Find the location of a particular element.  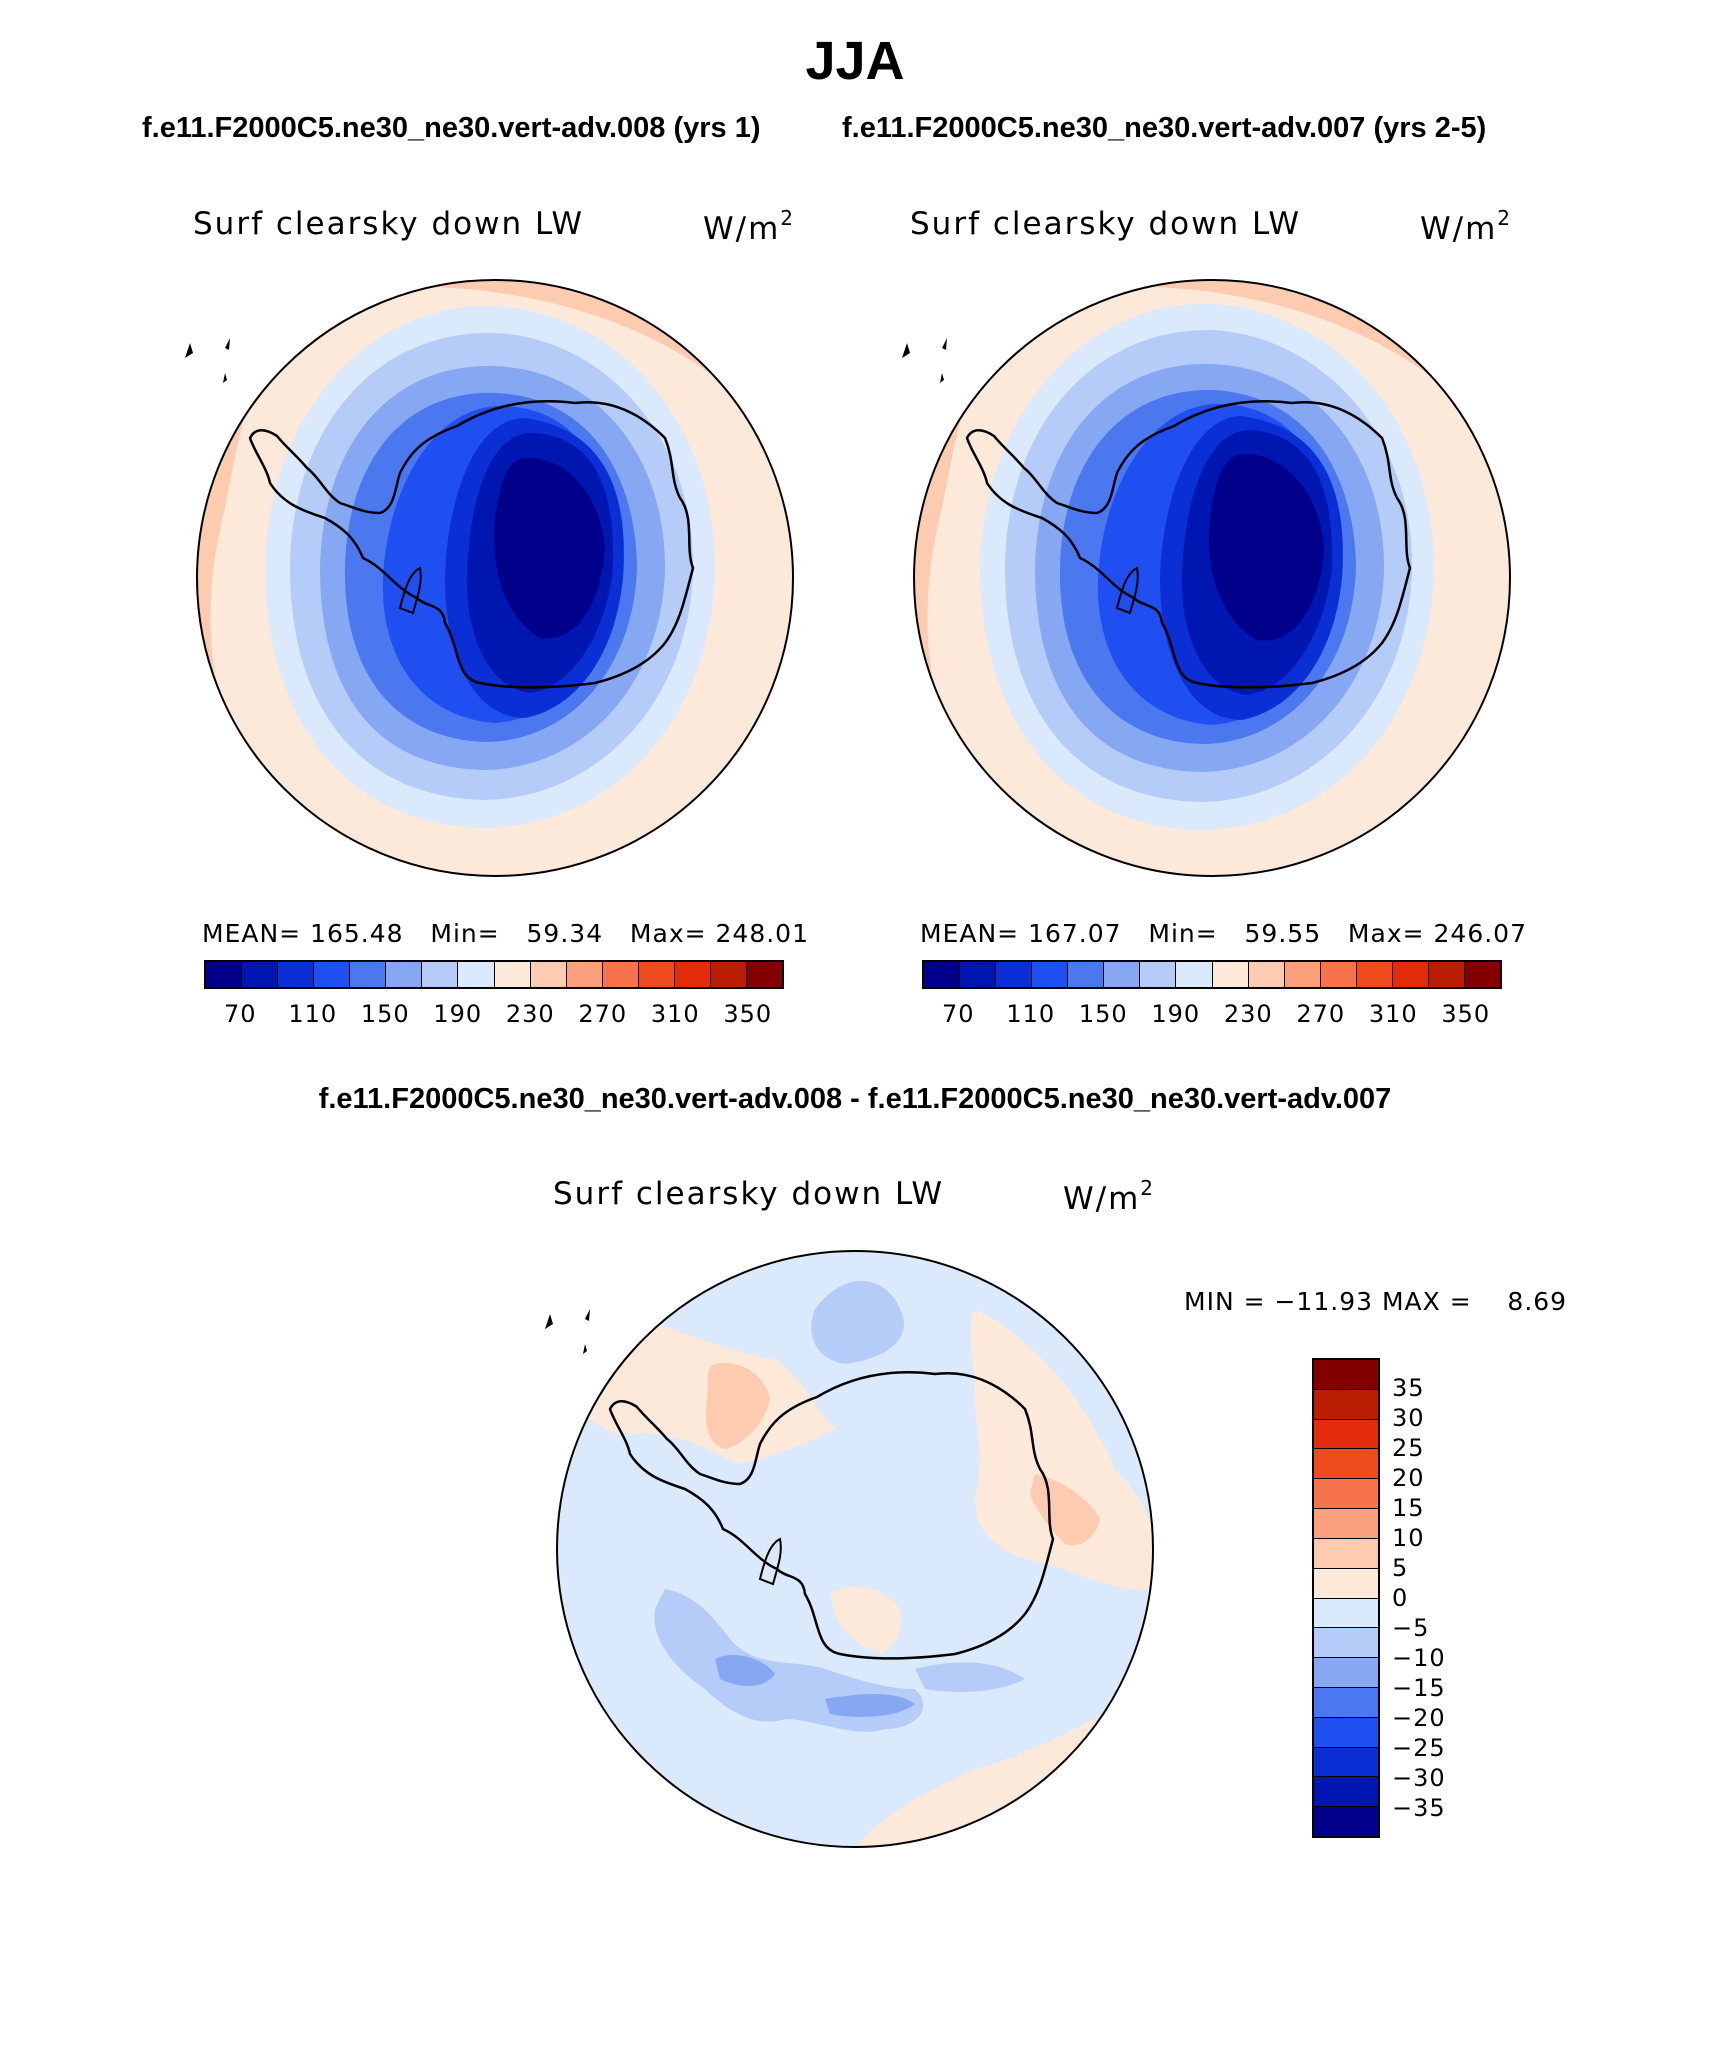

colorbar-tick-label: 5 is located at coordinates (1400, 1568).